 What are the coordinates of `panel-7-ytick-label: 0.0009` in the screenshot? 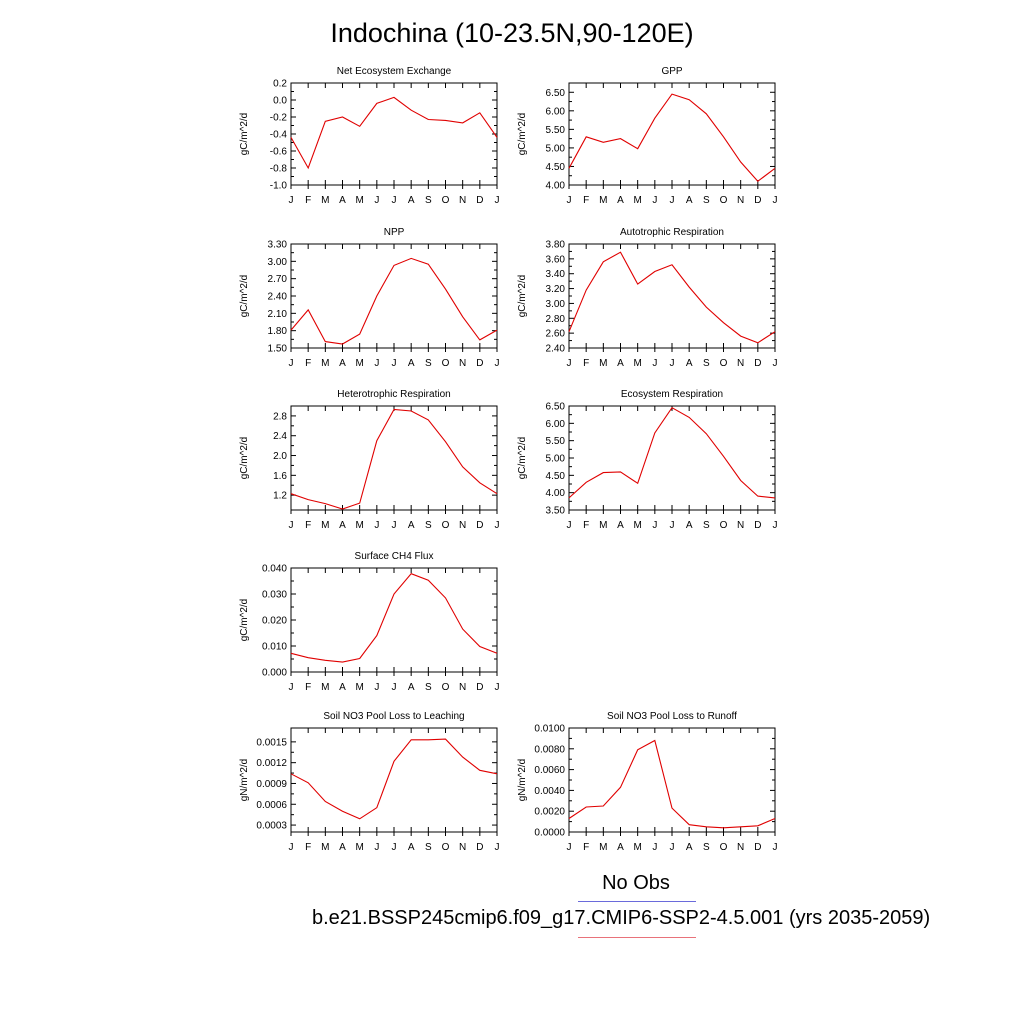 It's located at (271, 784).